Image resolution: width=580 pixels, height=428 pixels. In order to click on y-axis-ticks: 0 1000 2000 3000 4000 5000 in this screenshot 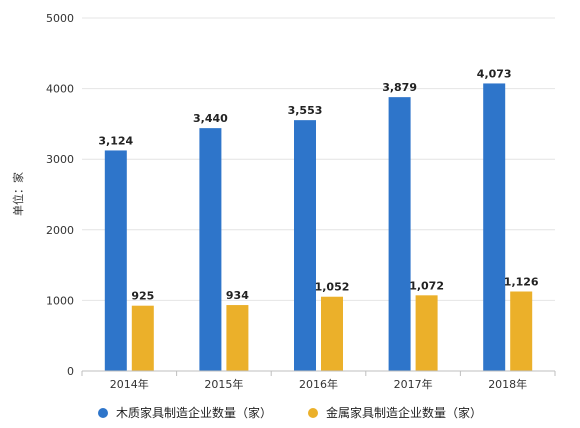, I will do `click(60, 195)`.